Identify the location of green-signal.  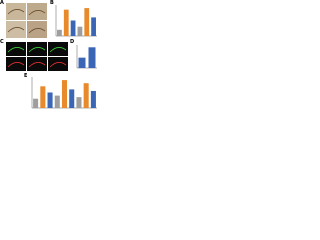
(37, 50).